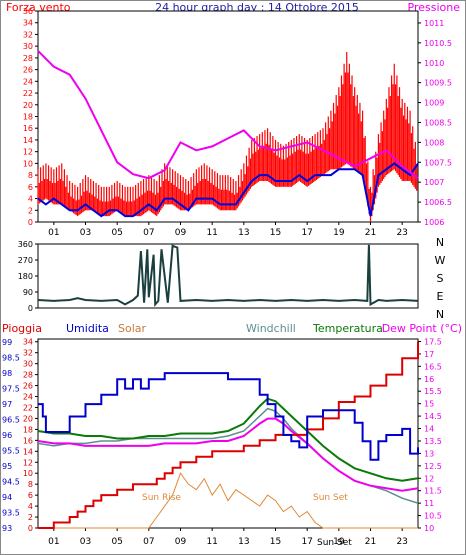 The height and width of the screenshot is (555, 466). What do you see at coordinates (148, 542) in the screenshot?
I see `hour-tick-label: 07` at bounding box center [148, 542].